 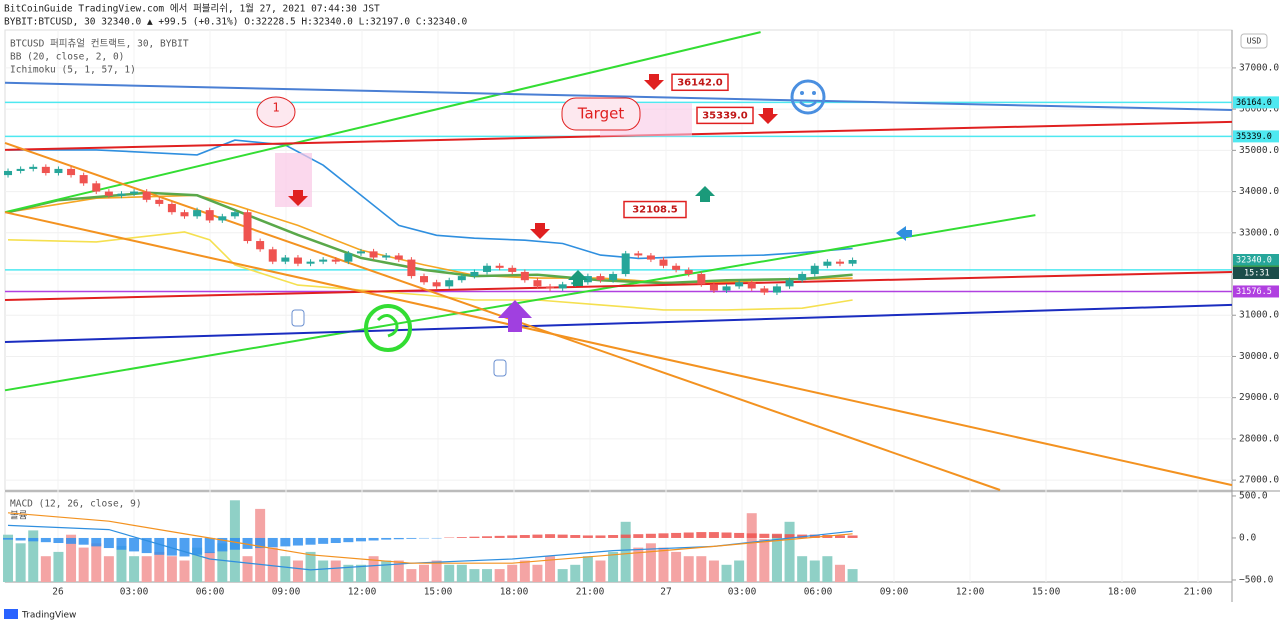 What do you see at coordinates (1259, 191) in the screenshot?
I see `y-tick-label: 34000.0` at bounding box center [1259, 191].